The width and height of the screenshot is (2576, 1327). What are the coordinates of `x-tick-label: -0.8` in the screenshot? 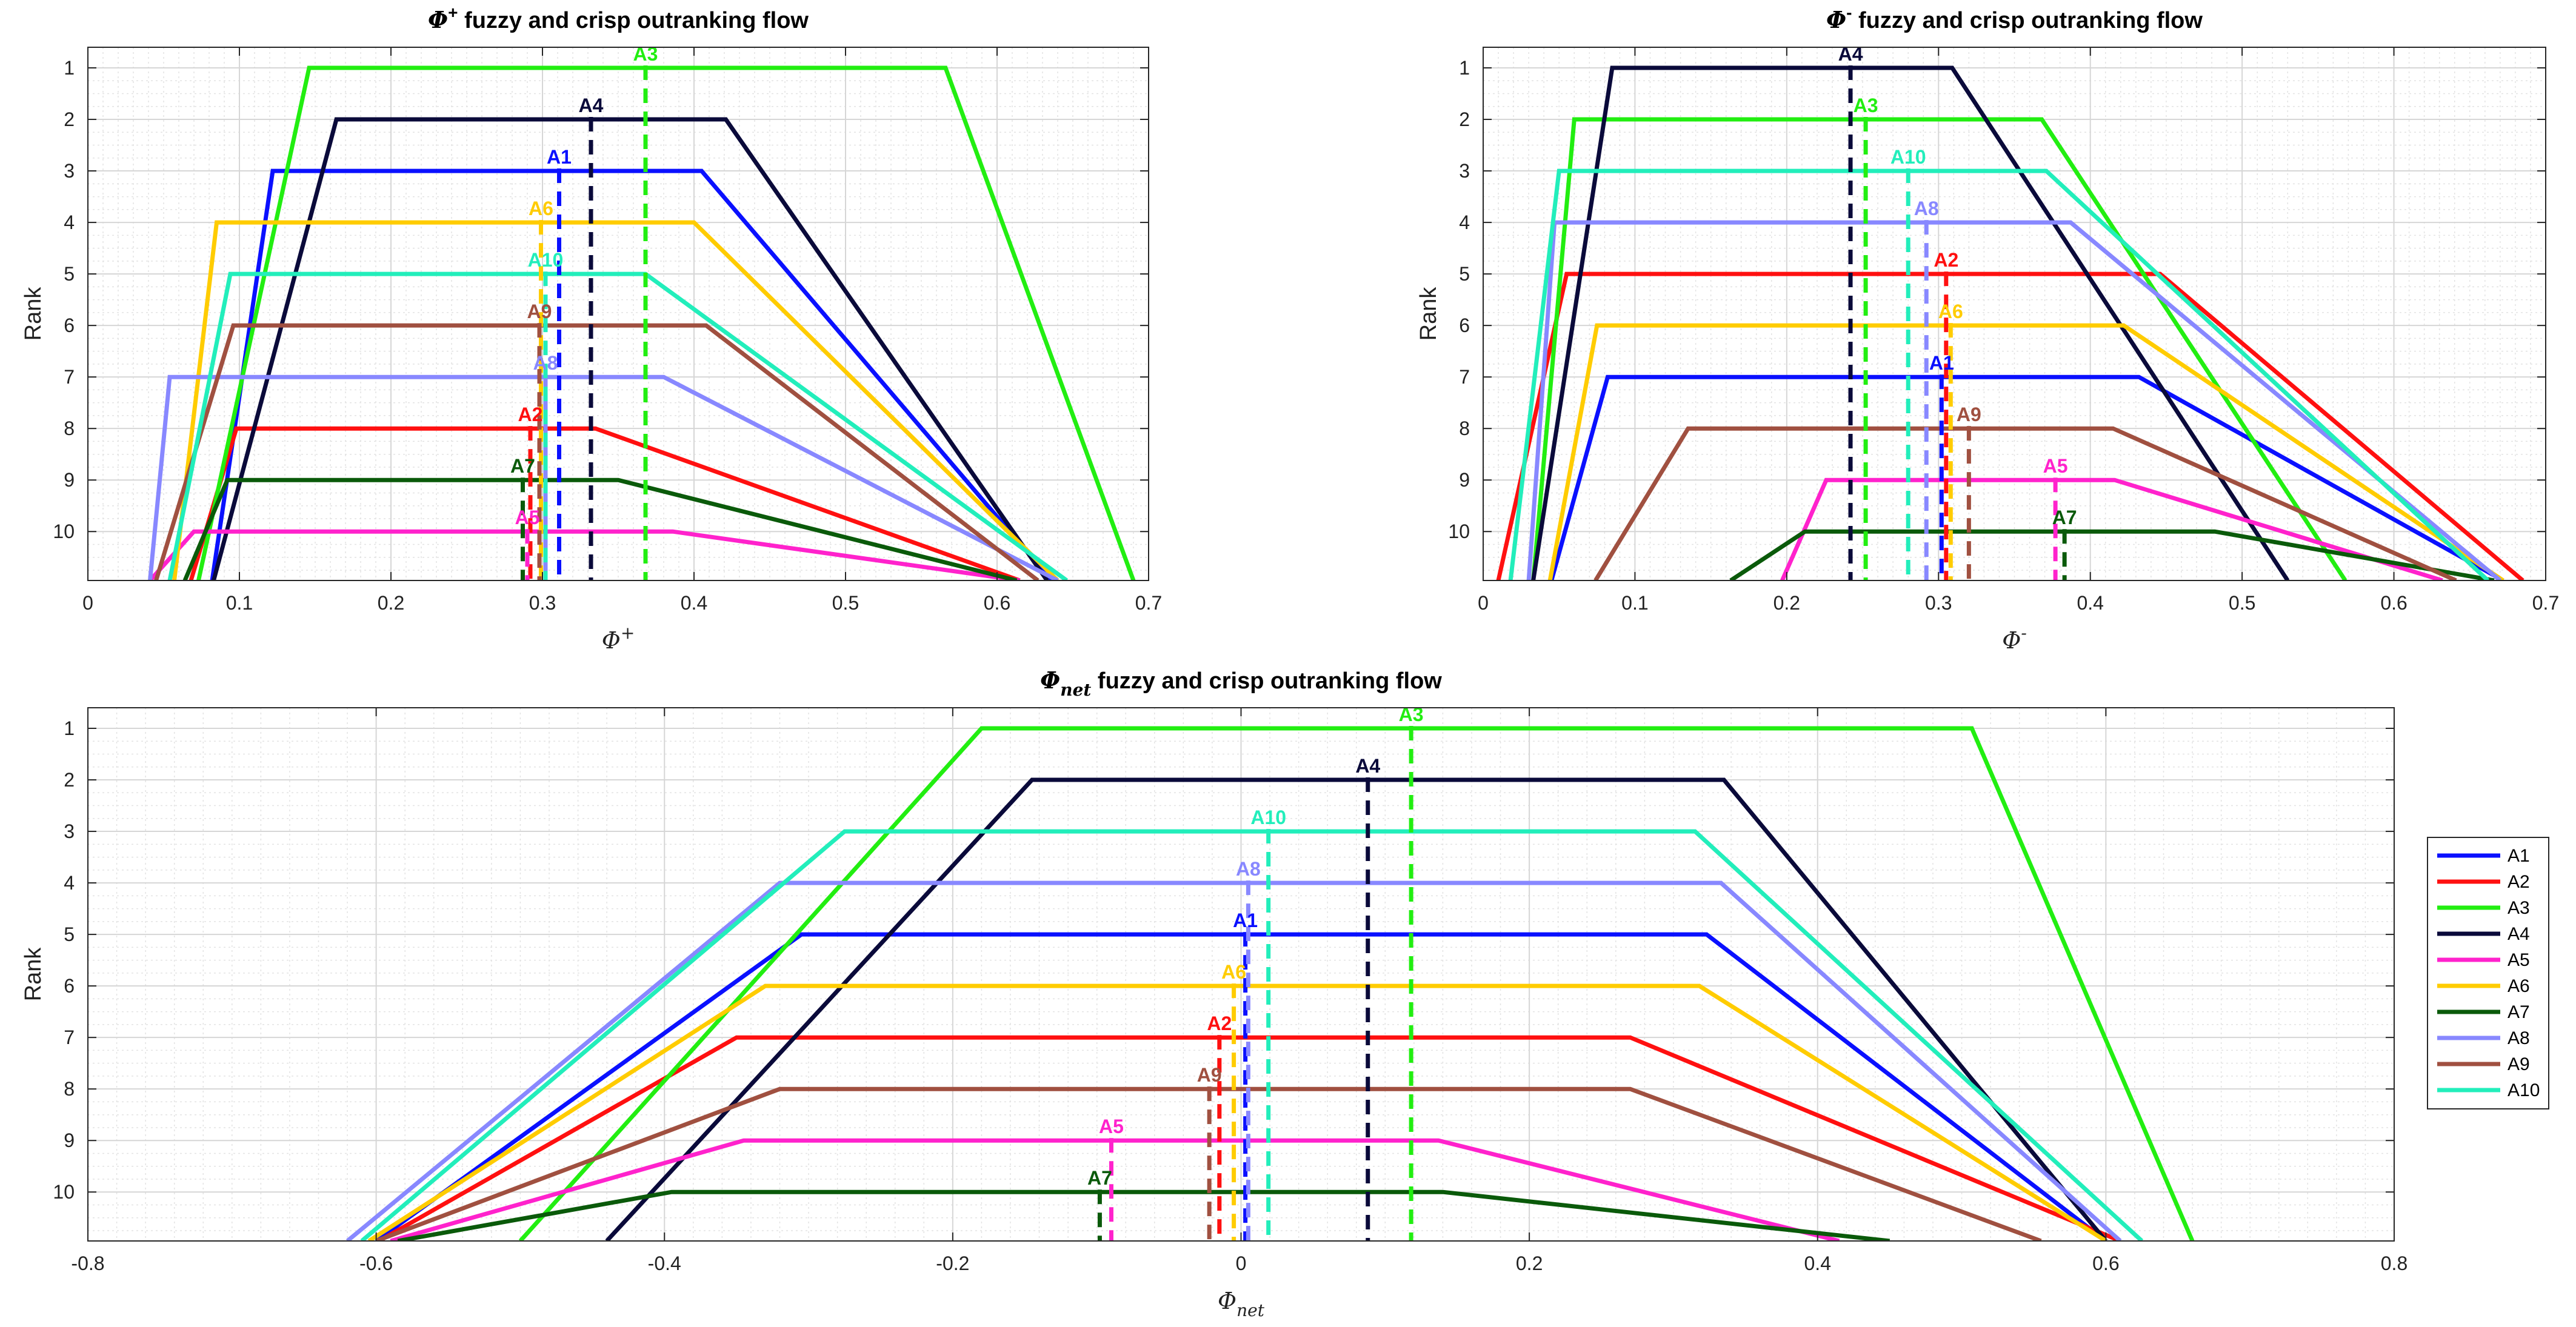 It's located at (87, 1263).